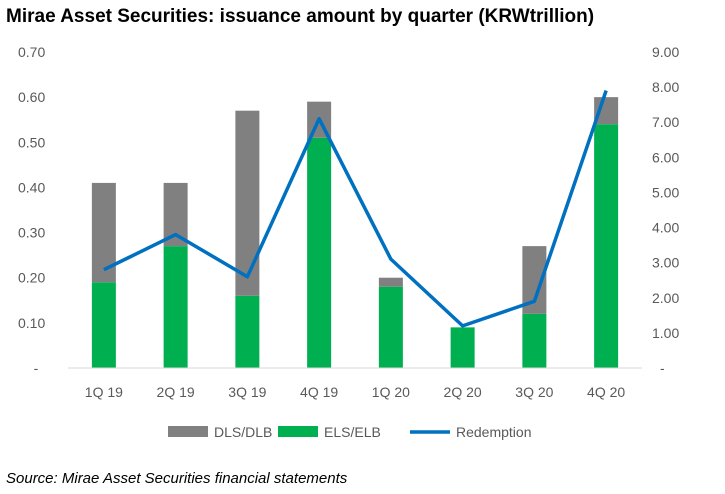  Describe the element at coordinates (665, 228) in the screenshot. I see `y-right-tick-label: 4.00` at that location.